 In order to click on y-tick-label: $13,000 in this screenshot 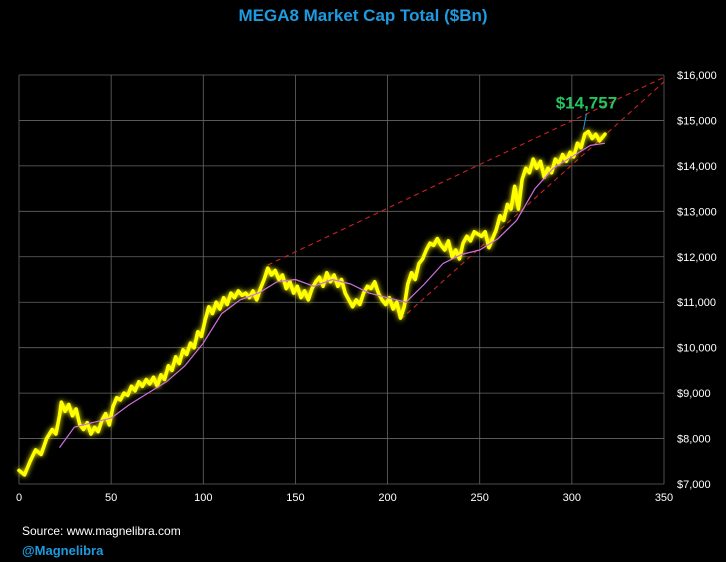, I will do `click(697, 212)`.